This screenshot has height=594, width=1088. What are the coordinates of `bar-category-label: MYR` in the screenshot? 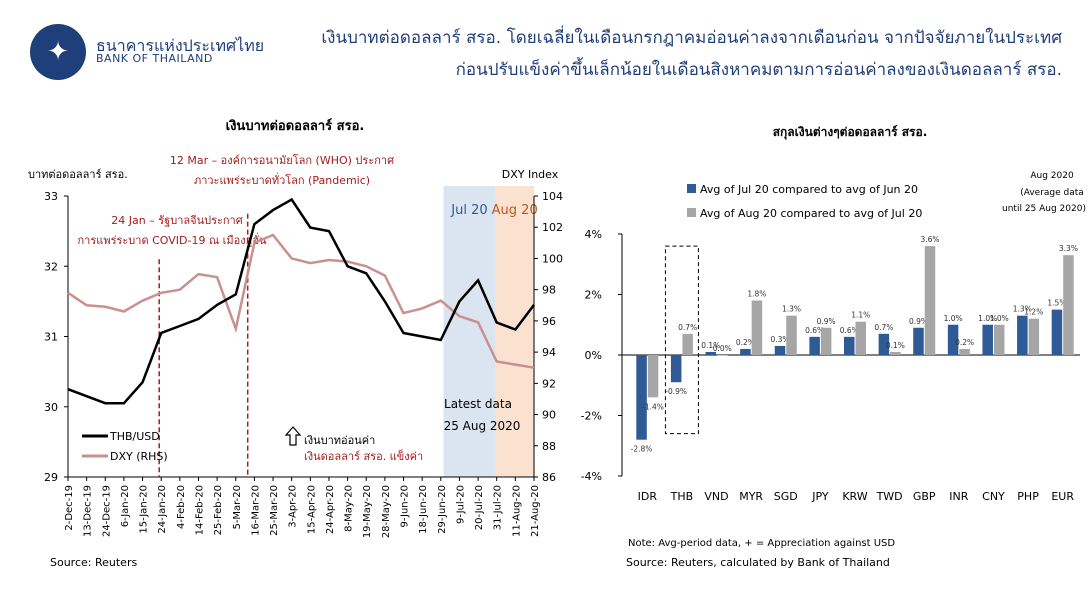 It's located at (751, 496).